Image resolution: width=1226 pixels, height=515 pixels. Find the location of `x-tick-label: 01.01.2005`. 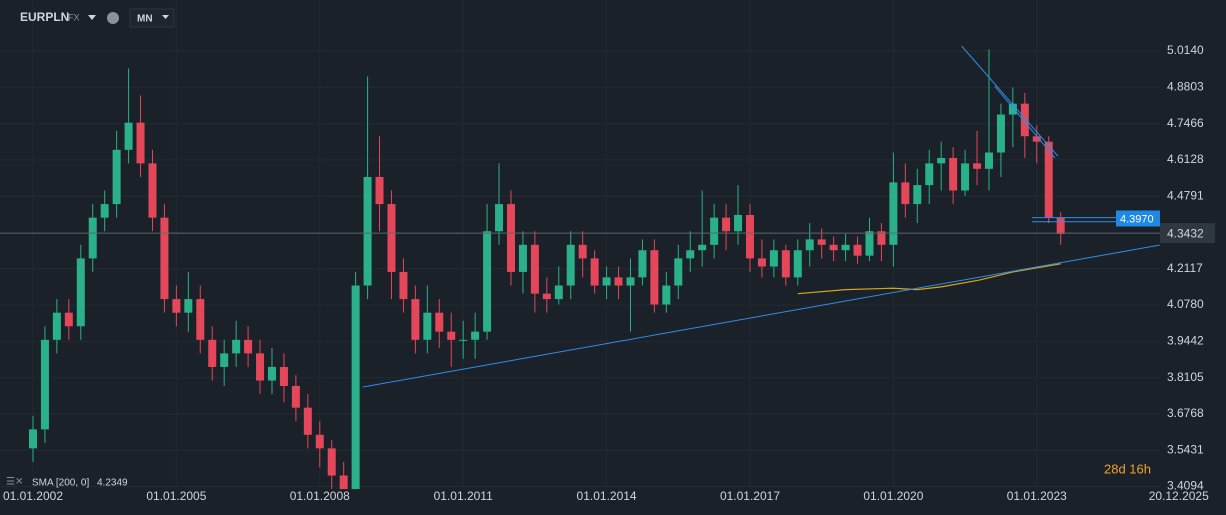

x-tick-label: 01.01.2005 is located at coordinates (176, 496).